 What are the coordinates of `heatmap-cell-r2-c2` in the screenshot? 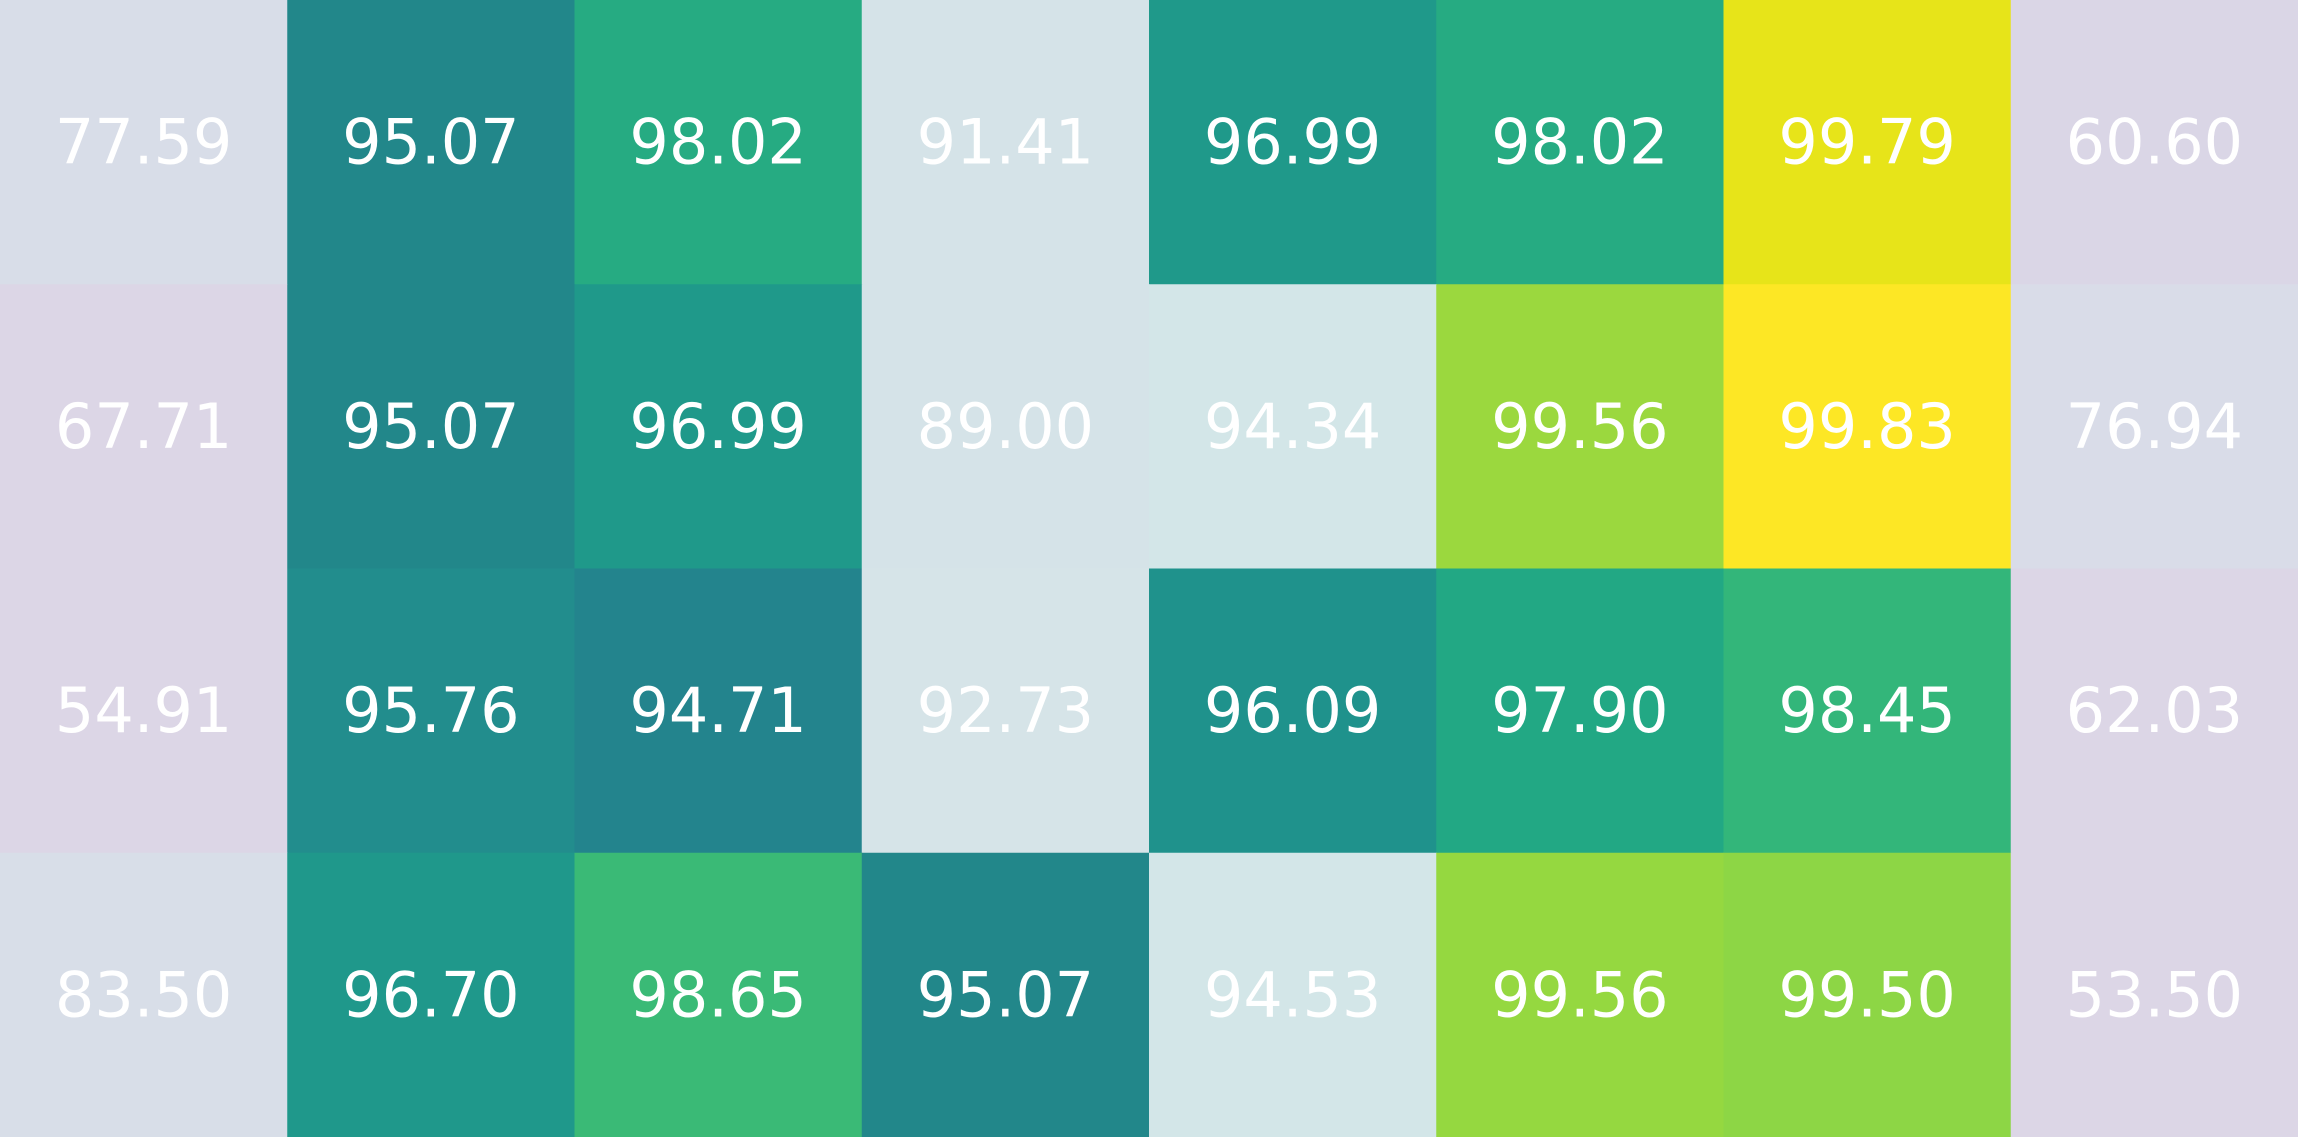 It's located at (718, 711).